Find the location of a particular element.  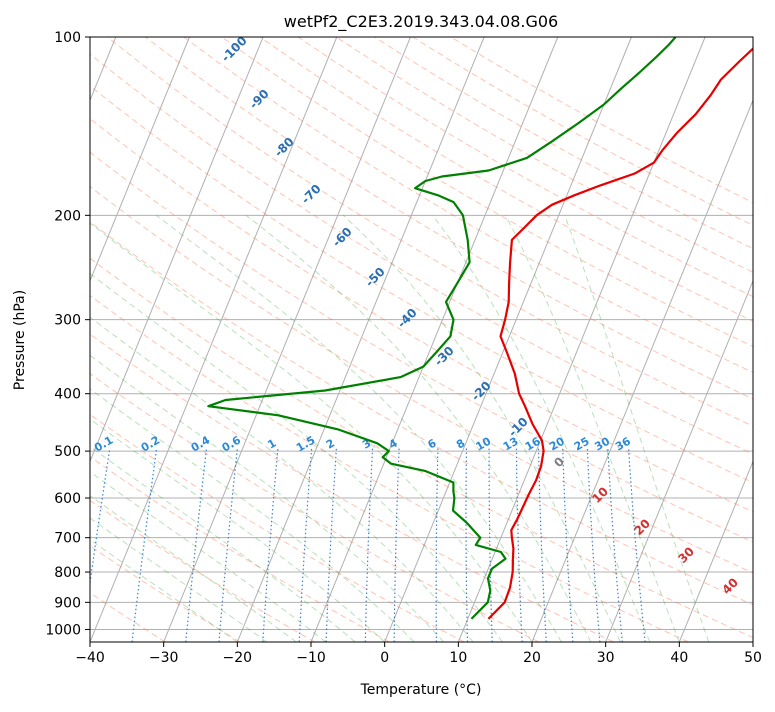

y-tick-label: 500 is located at coordinates (67, 452).